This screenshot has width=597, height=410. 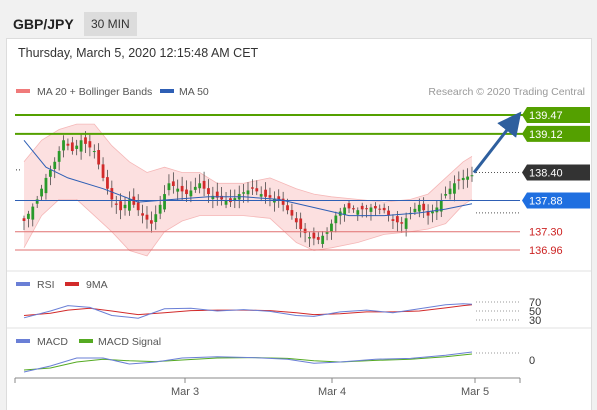 What do you see at coordinates (72, 284) in the screenshot?
I see `rsi-ma-legend-swatch` at bounding box center [72, 284].